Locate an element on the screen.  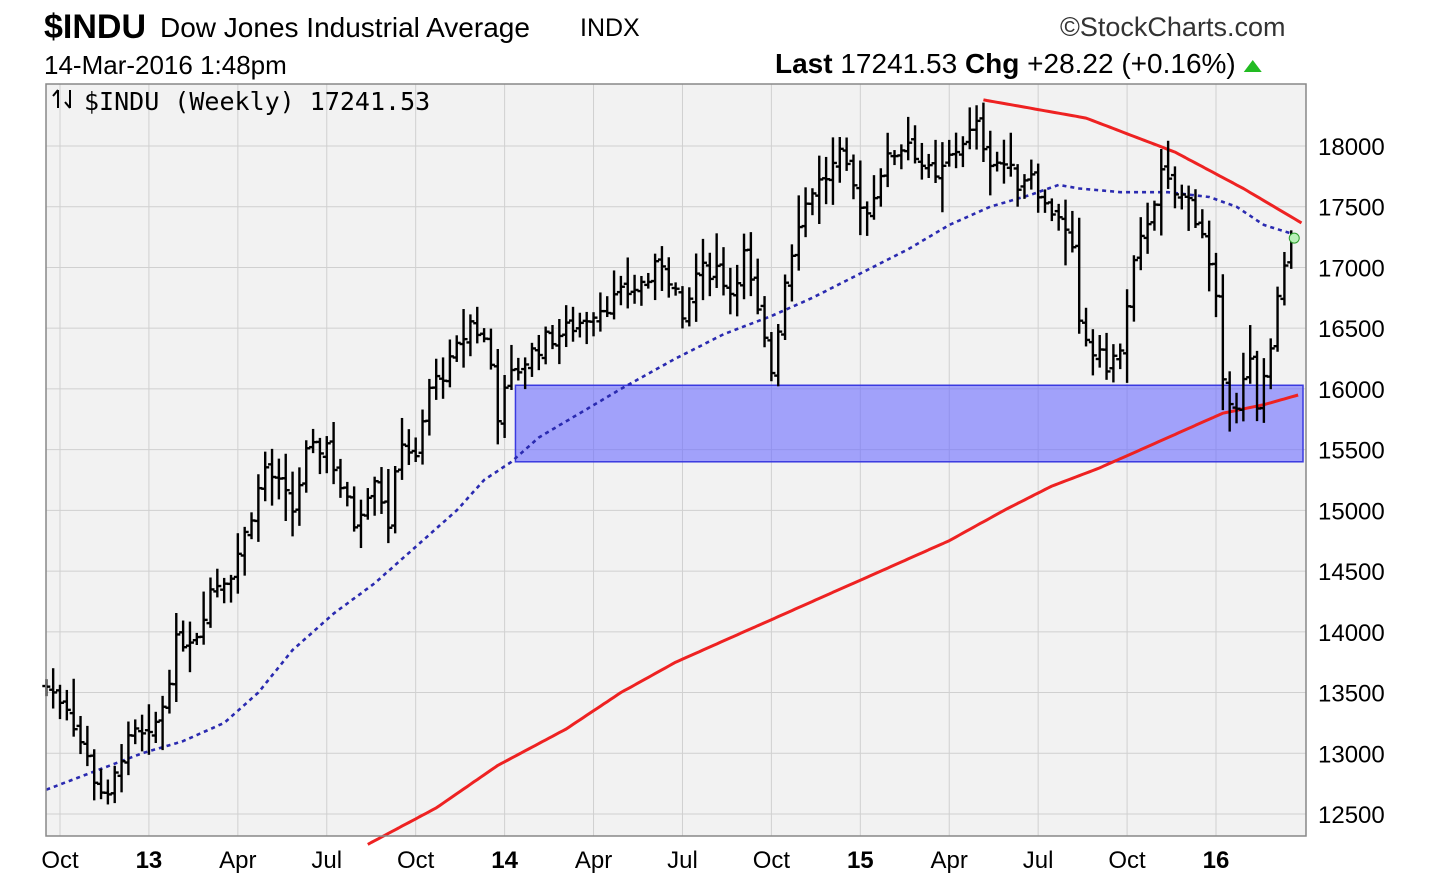
x-tick-label: Apr is located at coordinates (237, 860).